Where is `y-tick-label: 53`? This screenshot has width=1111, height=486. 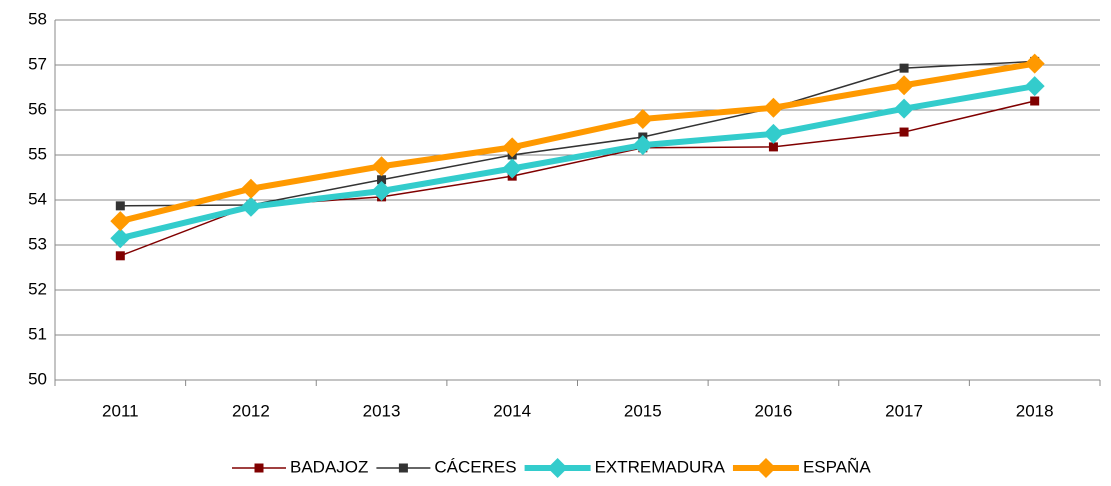 y-tick-label: 53 is located at coordinates (37, 243).